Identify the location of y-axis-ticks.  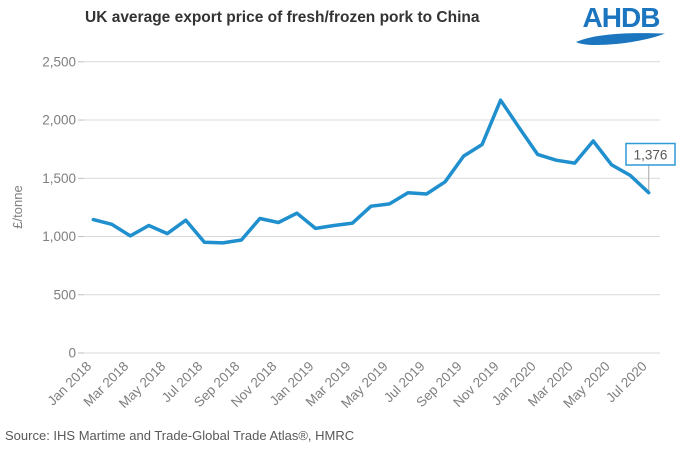
(81, 207).